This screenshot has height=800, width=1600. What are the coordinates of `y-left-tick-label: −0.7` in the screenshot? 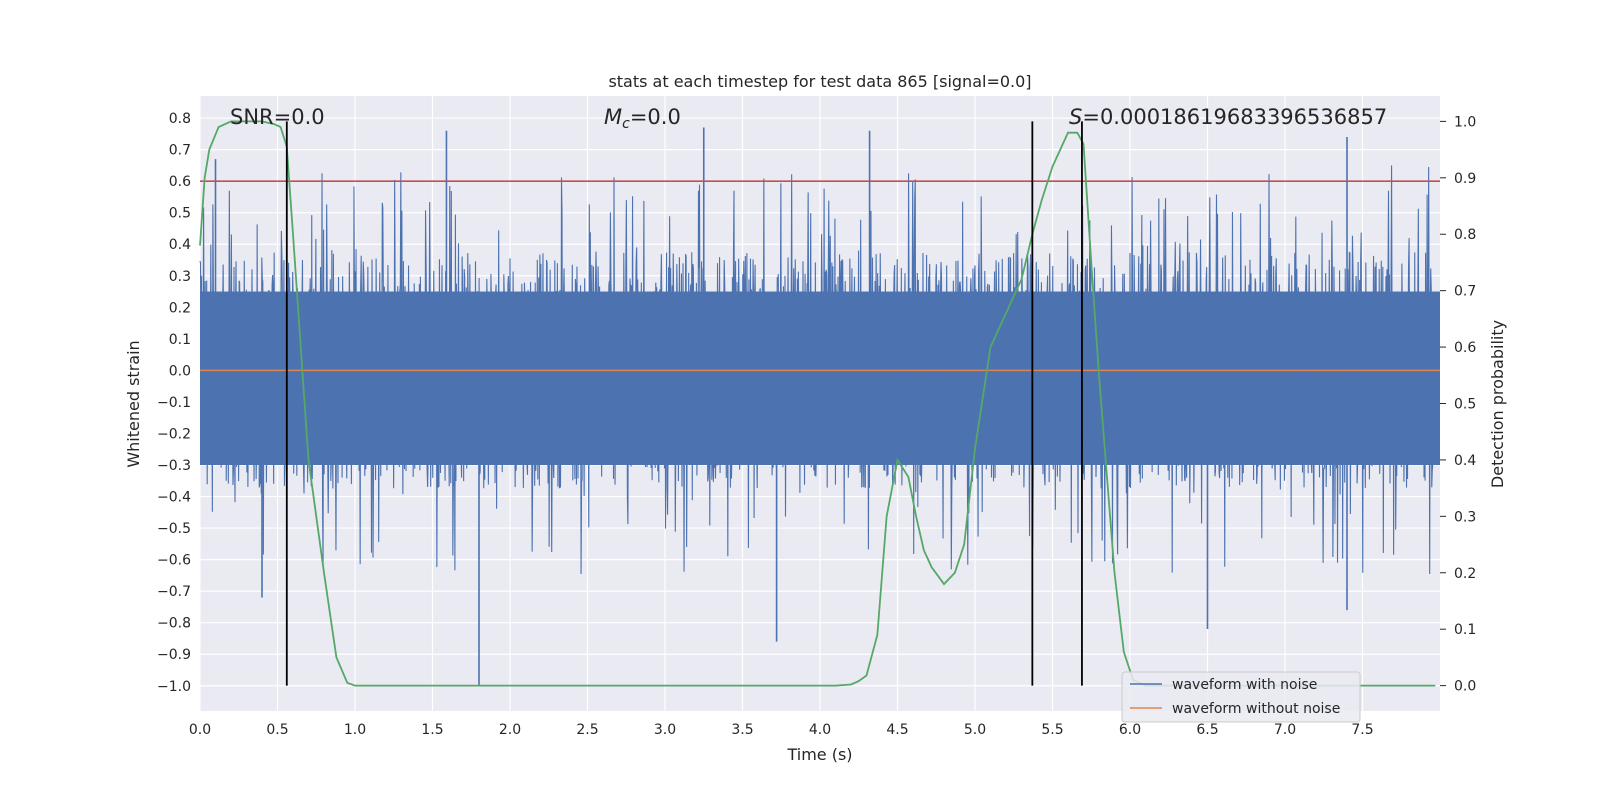 It's located at (174, 592).